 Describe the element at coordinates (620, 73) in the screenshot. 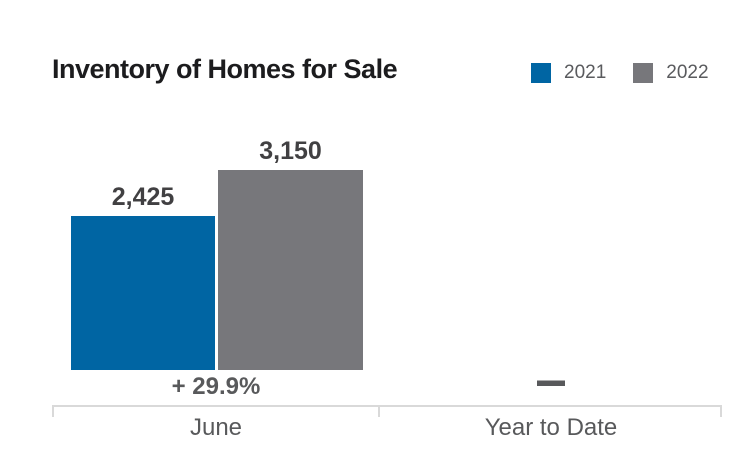

I see `legend: 2021 2022` at that location.